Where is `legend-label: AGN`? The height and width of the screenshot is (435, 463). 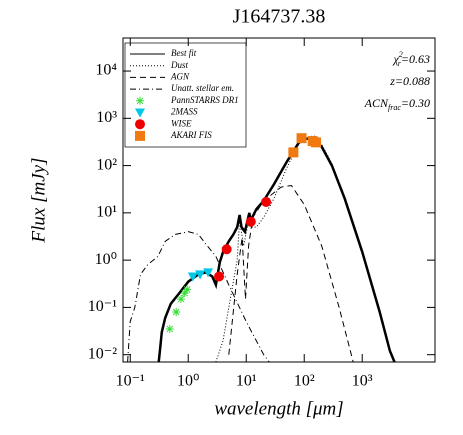
legend-label: AGN is located at coordinates (180, 76).